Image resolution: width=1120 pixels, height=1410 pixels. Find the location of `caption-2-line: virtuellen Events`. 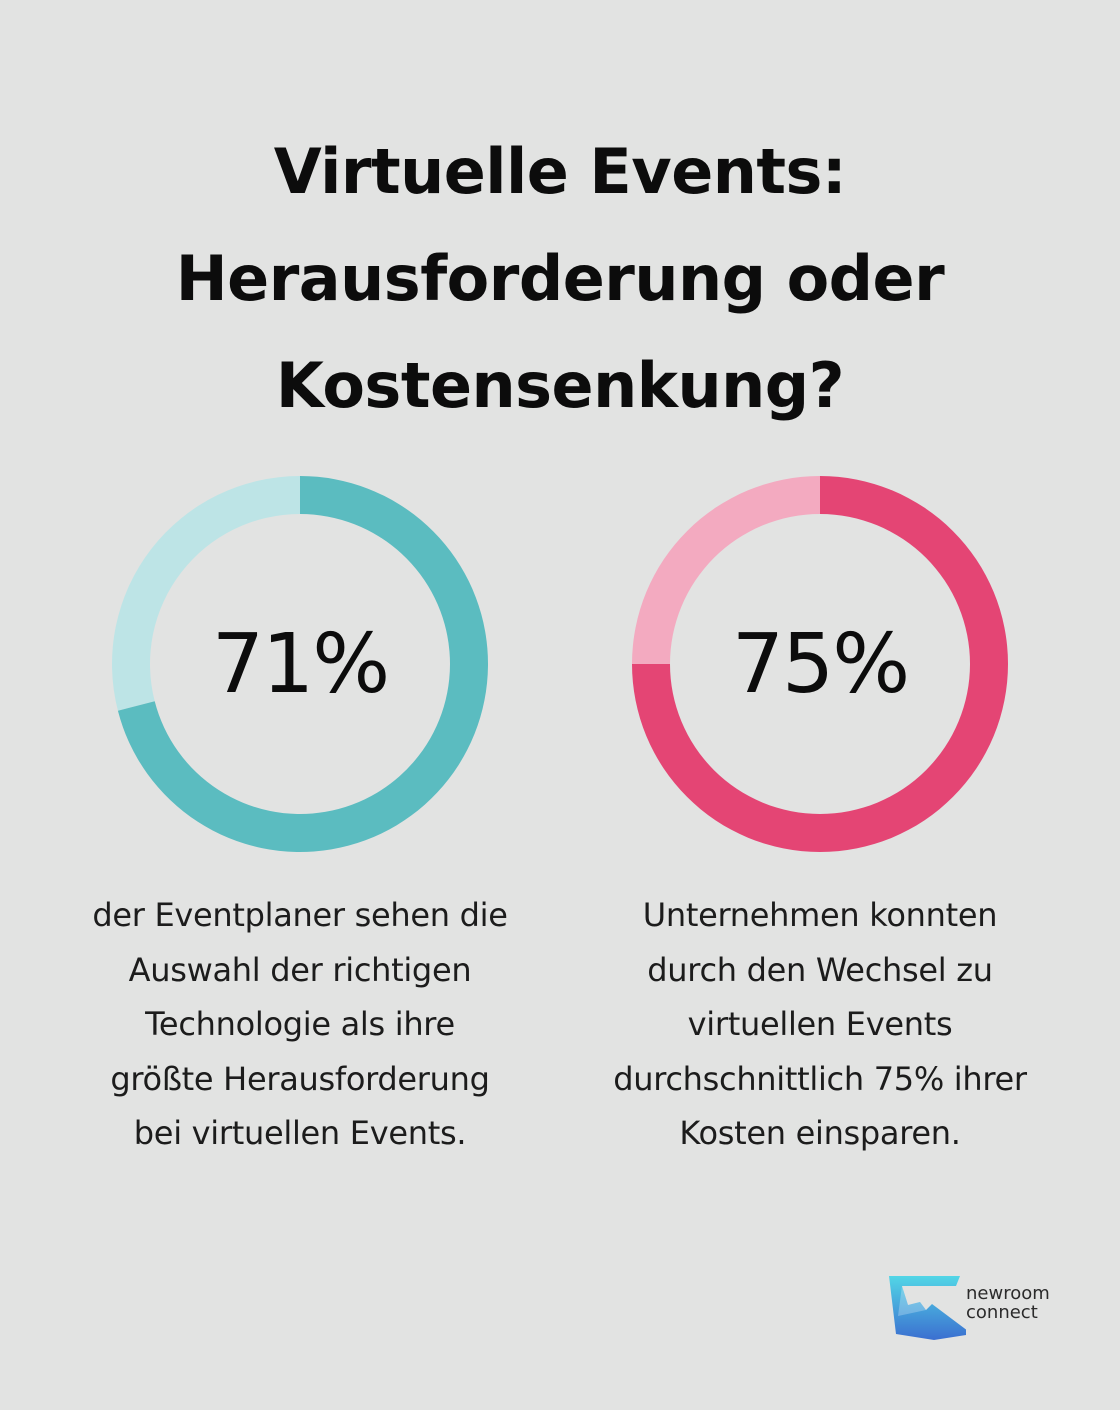

caption-2-line: virtuellen Events is located at coordinates (820, 1024).